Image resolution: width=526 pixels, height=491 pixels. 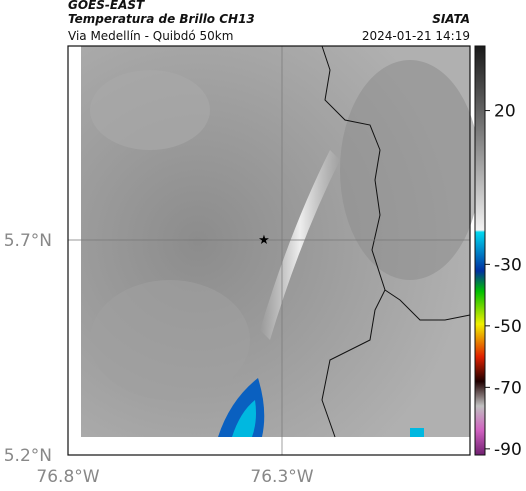 I want to click on colorbar-tick-label: -70, so click(x=508, y=388).